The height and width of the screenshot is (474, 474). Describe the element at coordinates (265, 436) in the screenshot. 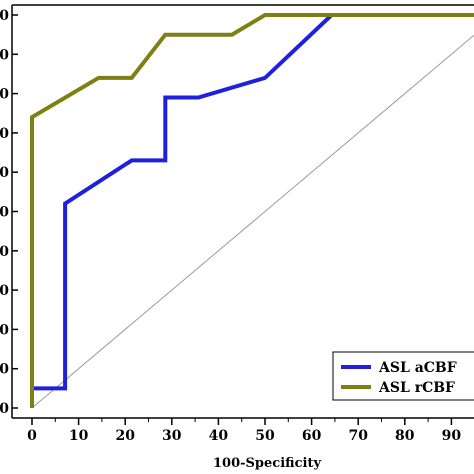

I see `x-tick-label: 50` at that location.